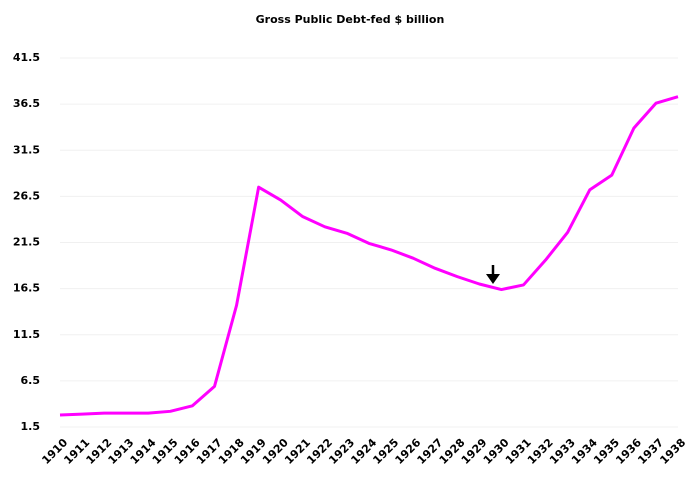 Image resolution: width=700 pixels, height=483 pixels. What do you see at coordinates (26, 242) in the screenshot?
I see `y-tick-label: 21.5` at bounding box center [26, 242].